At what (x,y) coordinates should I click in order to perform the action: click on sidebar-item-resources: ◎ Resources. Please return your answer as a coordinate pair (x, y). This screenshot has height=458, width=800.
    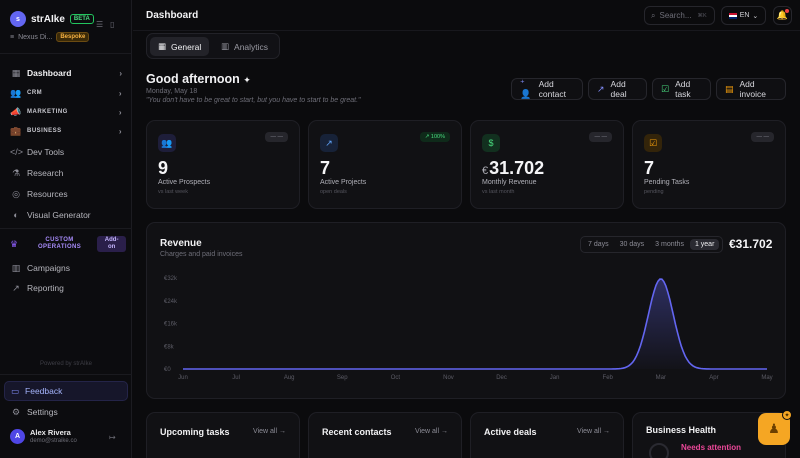
    Looking at the image, I should click on (66, 194).